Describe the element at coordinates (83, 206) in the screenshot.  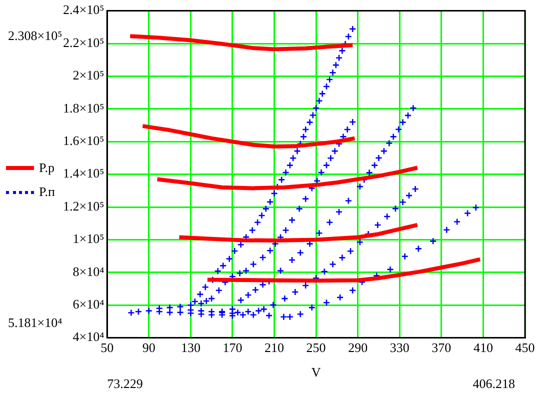
I see `y-tick-label: 1.2×10⁵` at that location.